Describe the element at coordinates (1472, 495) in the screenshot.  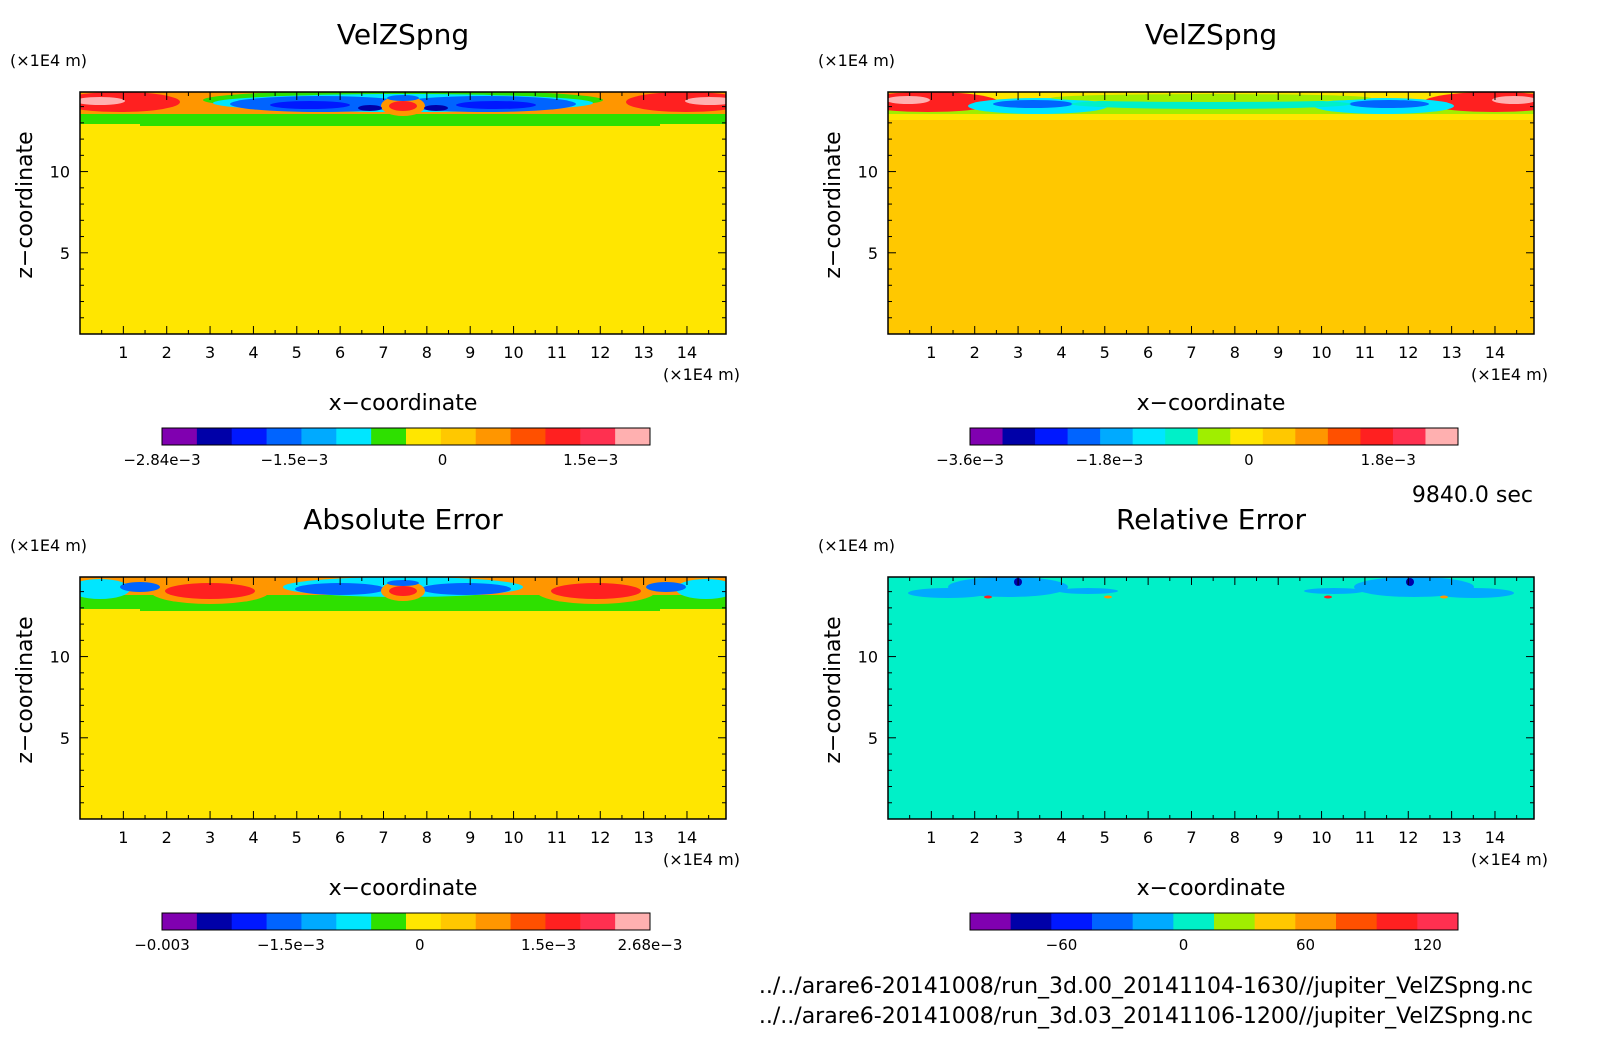
I see `time-label: 9840.0 sec` at that location.